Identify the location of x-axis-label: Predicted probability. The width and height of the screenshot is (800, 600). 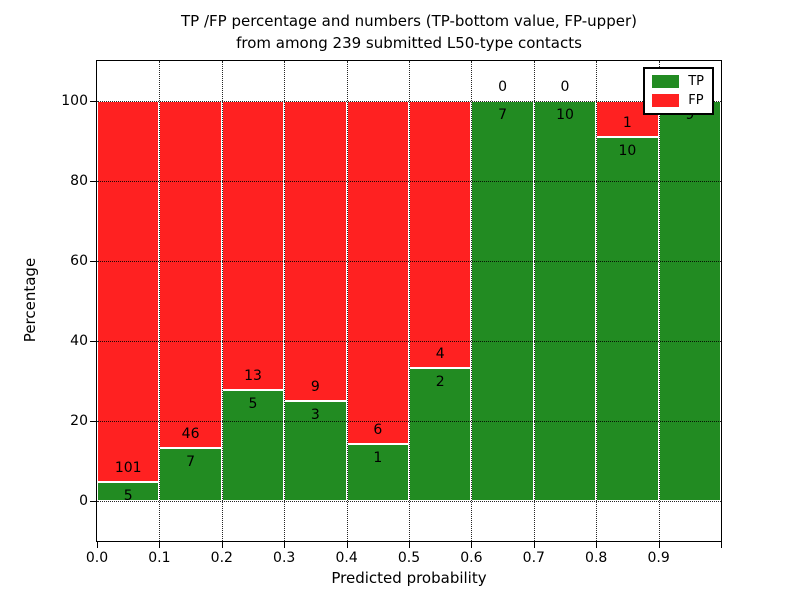
(409, 578).